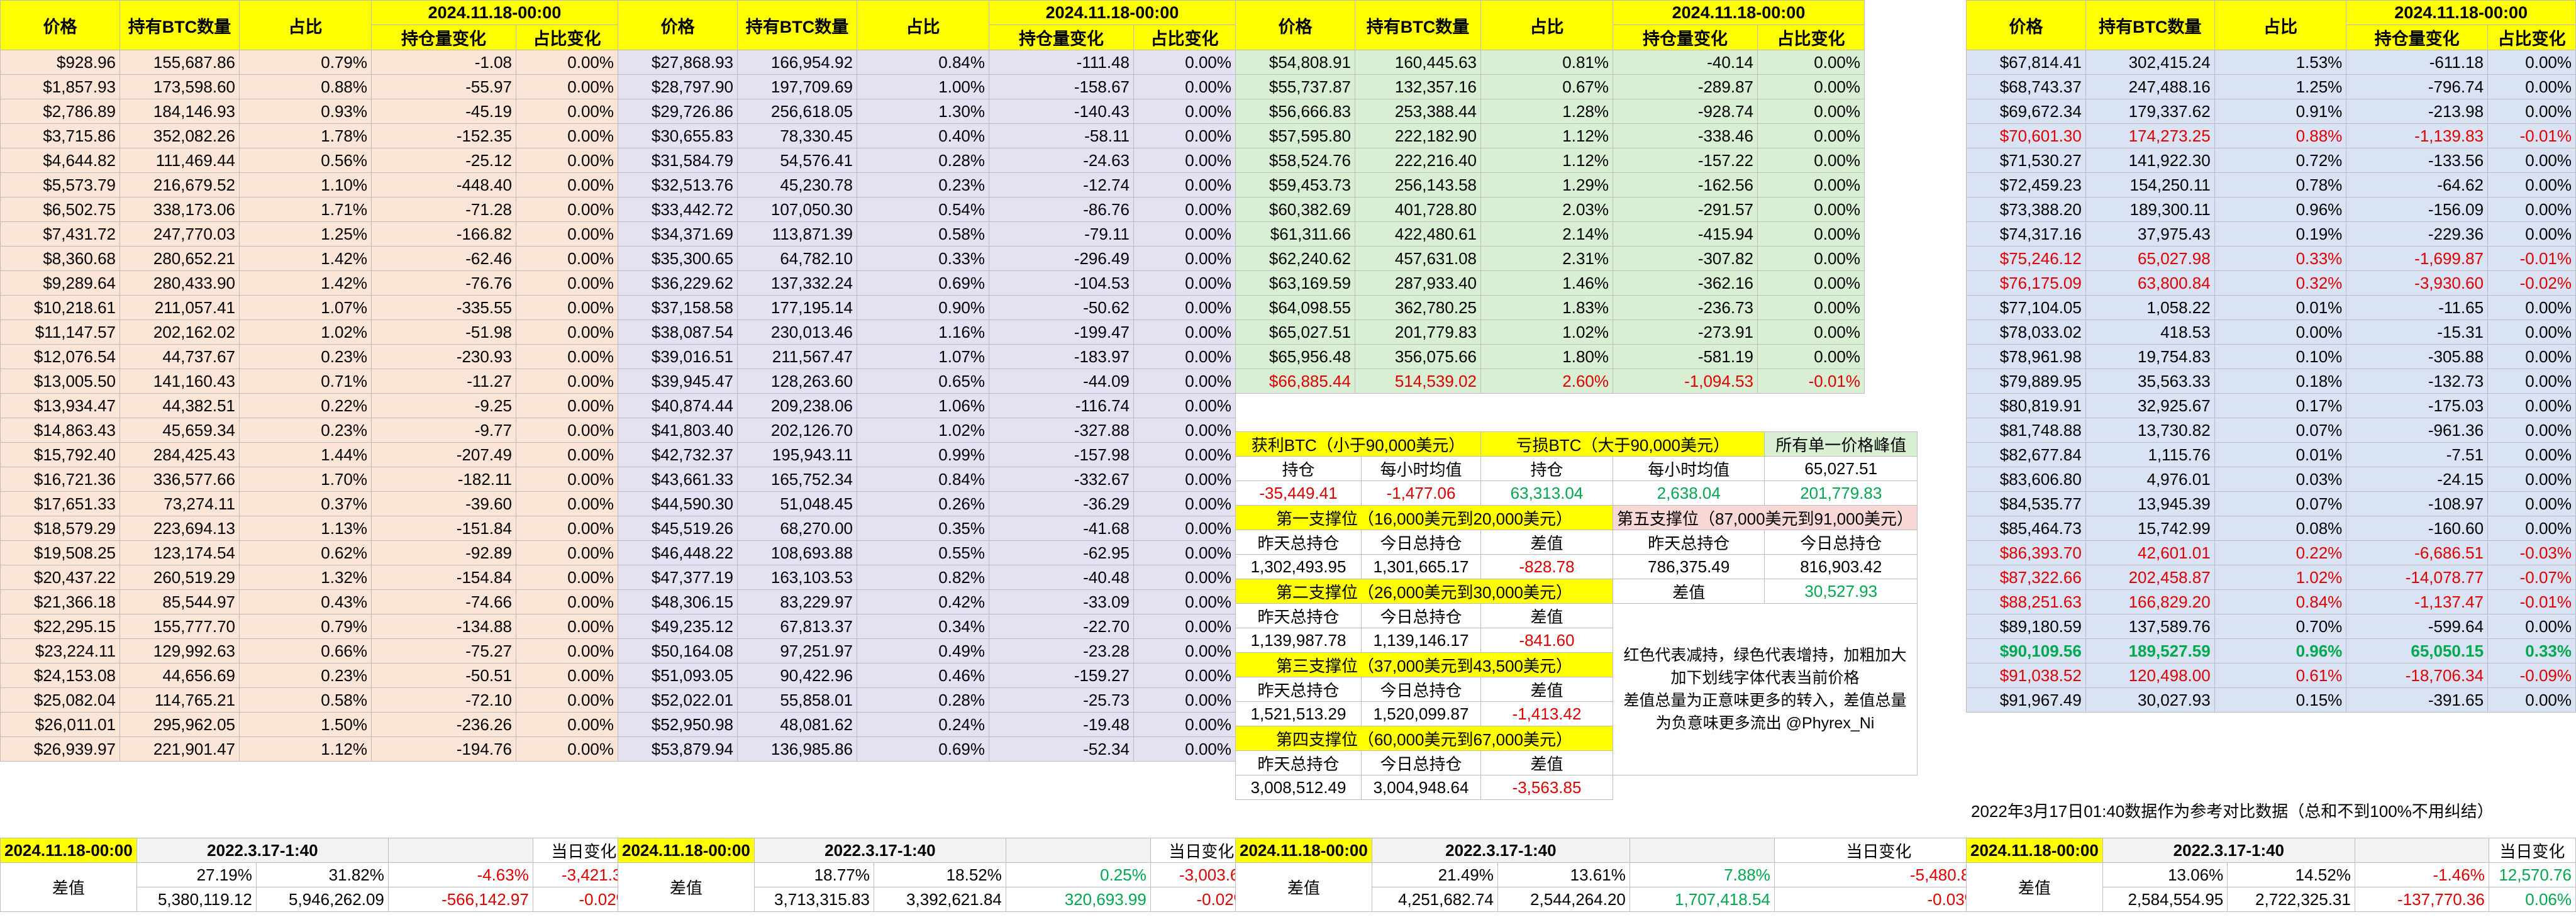  I want to click on position-change-cell: -24.63, so click(1061, 160).